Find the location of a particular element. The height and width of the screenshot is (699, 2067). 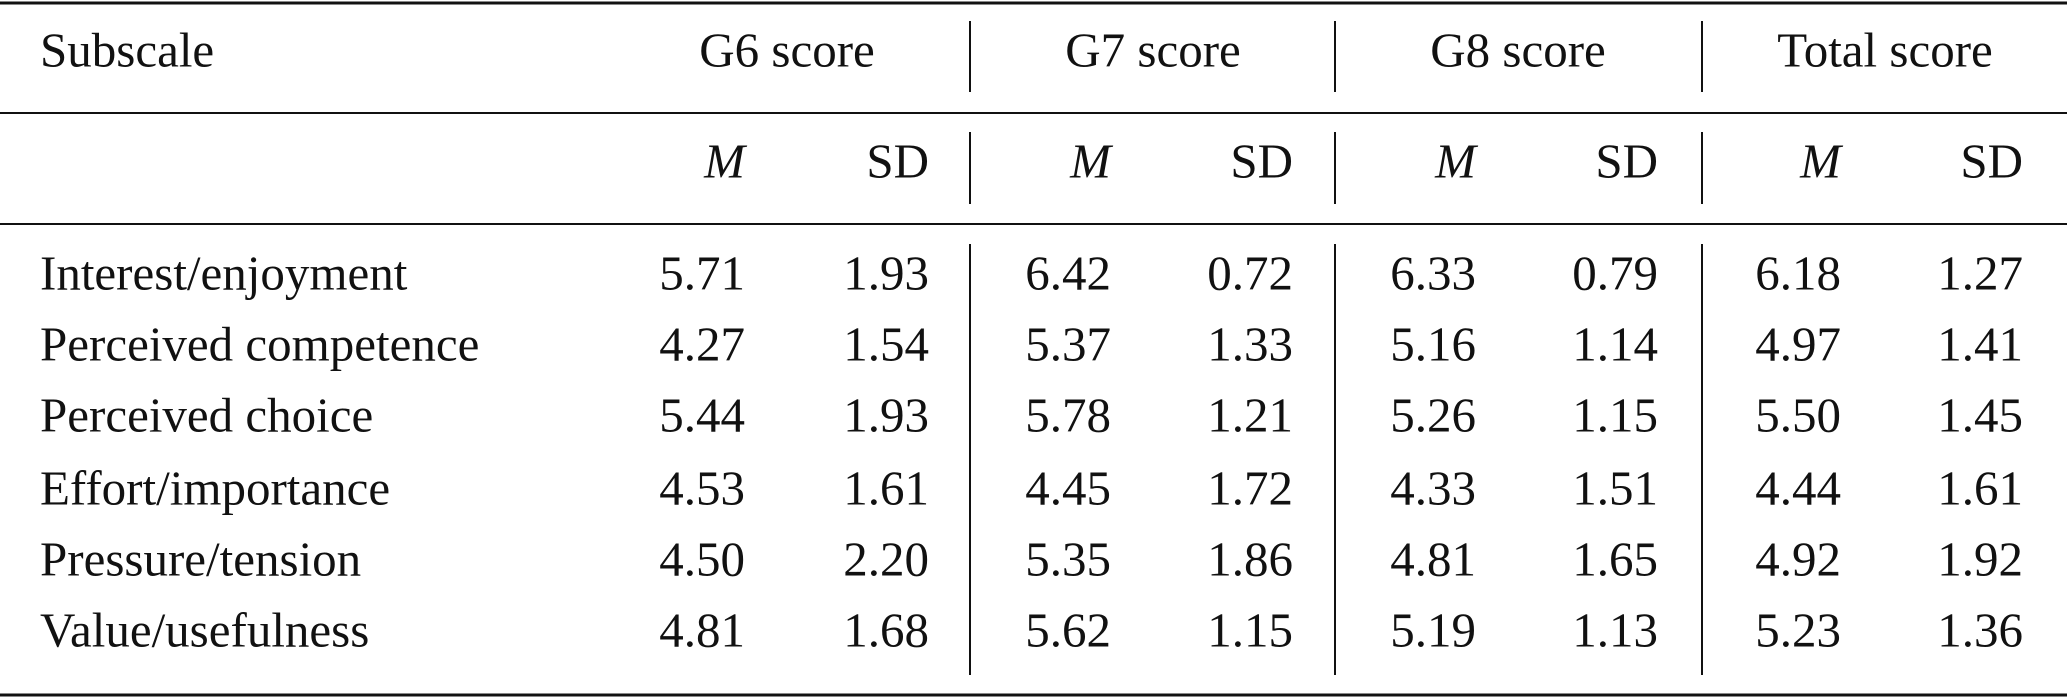

row-label: Value/usefulness is located at coordinates (204, 629).